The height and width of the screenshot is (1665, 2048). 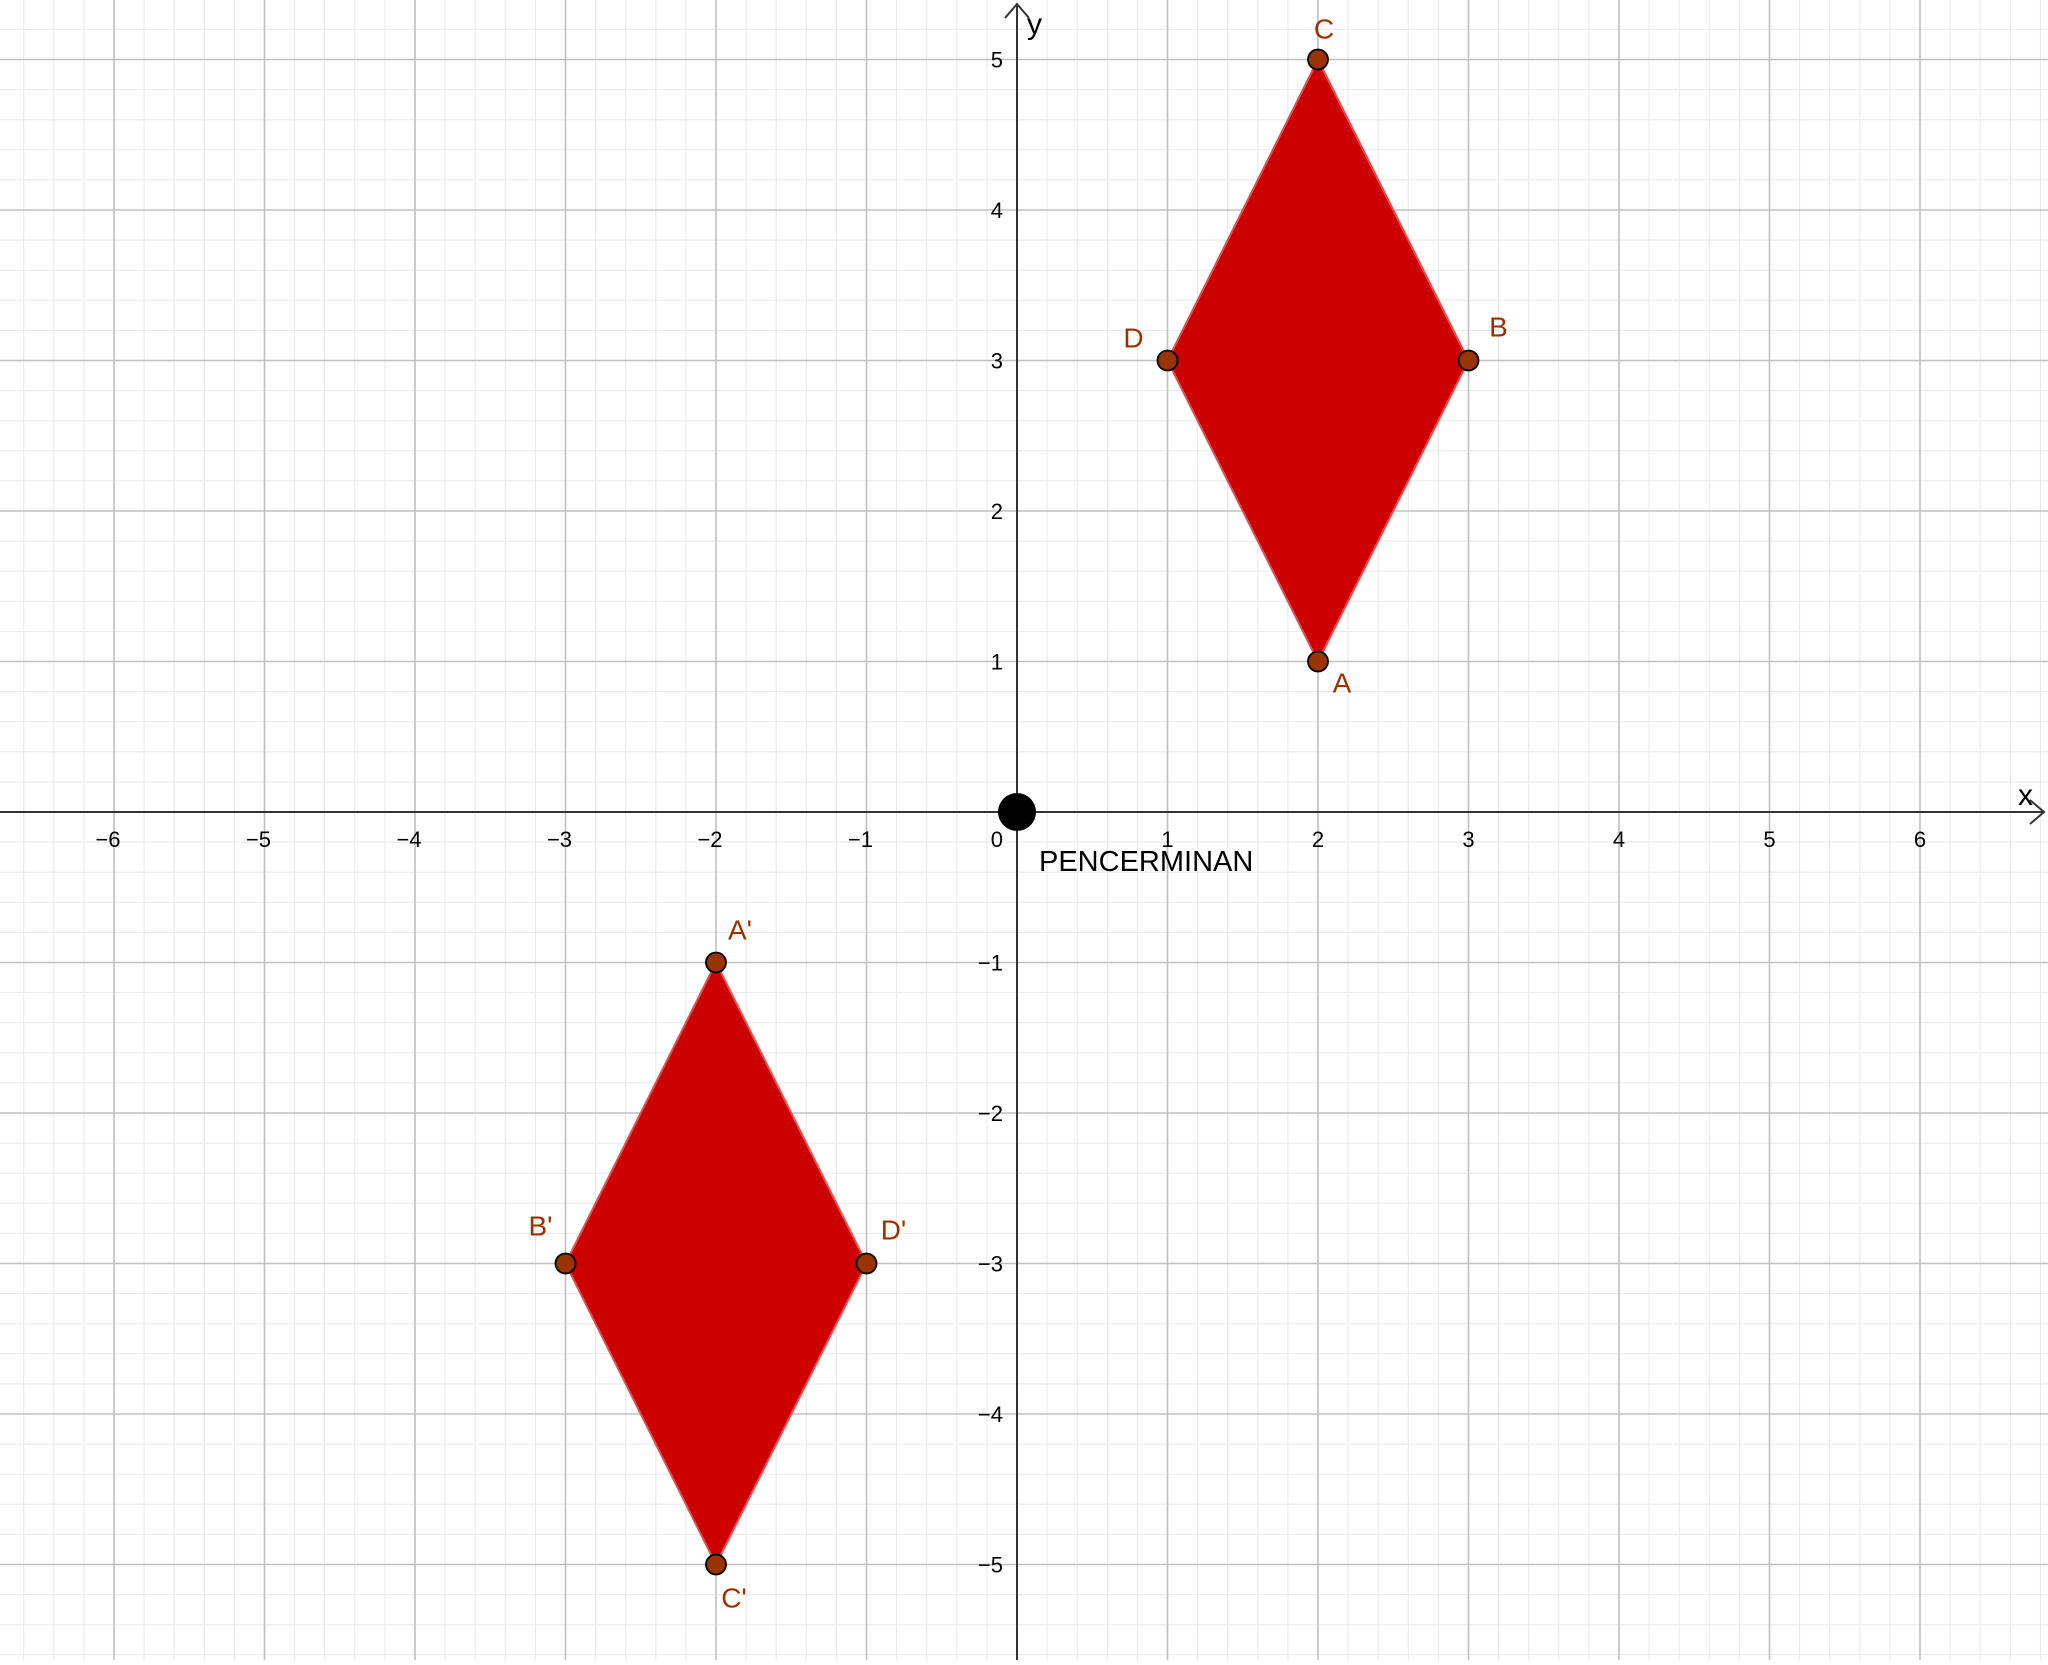 I want to click on y-tick-label: 3, so click(x=997, y=361).